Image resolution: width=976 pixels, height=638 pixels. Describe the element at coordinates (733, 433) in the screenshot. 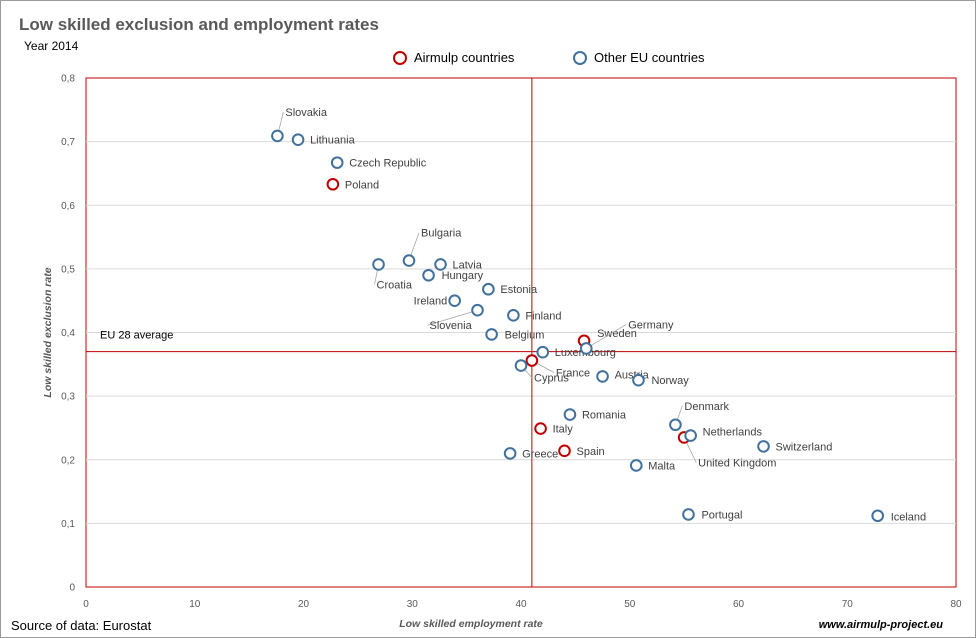

I see `point-label-netherlands: Netherlands` at that location.